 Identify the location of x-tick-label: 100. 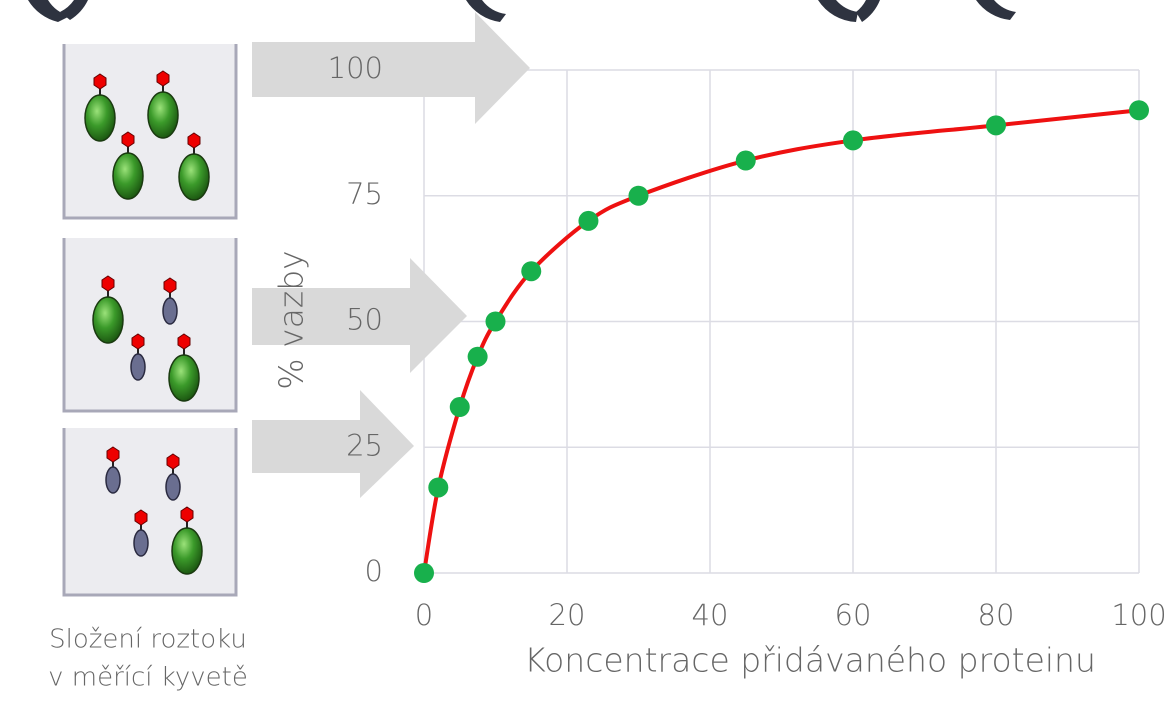
(1138, 615).